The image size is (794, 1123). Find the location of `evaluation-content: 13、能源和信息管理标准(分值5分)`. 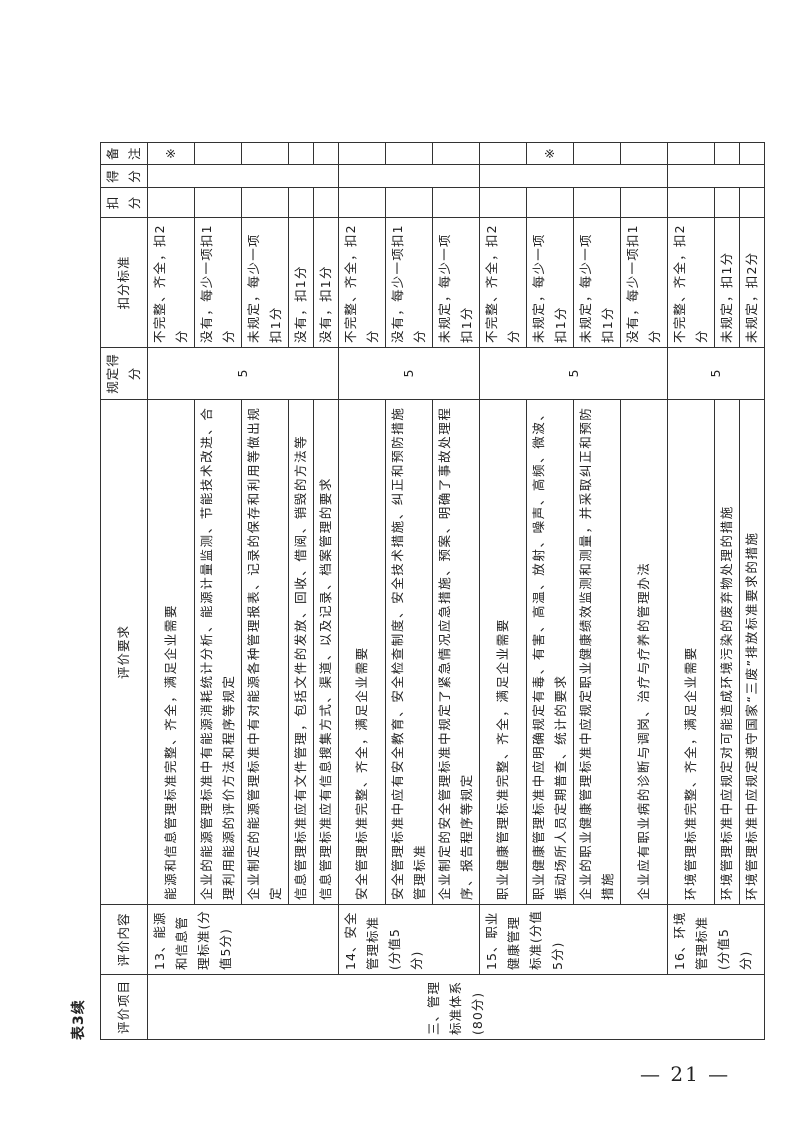

evaluation-content: 13、能源和信息管理标准(分值5分) is located at coordinates (243, 939).